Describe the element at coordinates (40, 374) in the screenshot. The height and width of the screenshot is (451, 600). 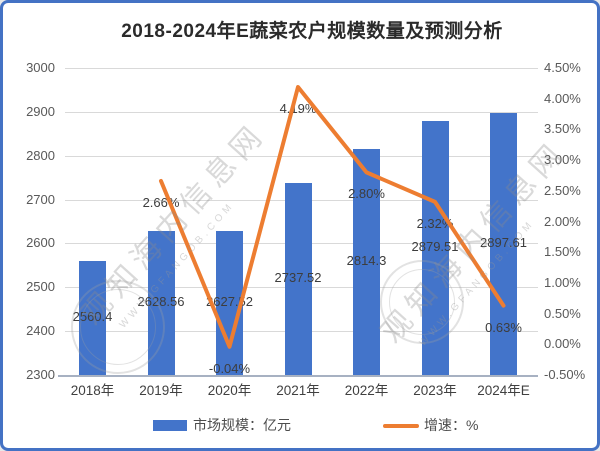
I see `y-axis-tick-left: 2300` at that location.